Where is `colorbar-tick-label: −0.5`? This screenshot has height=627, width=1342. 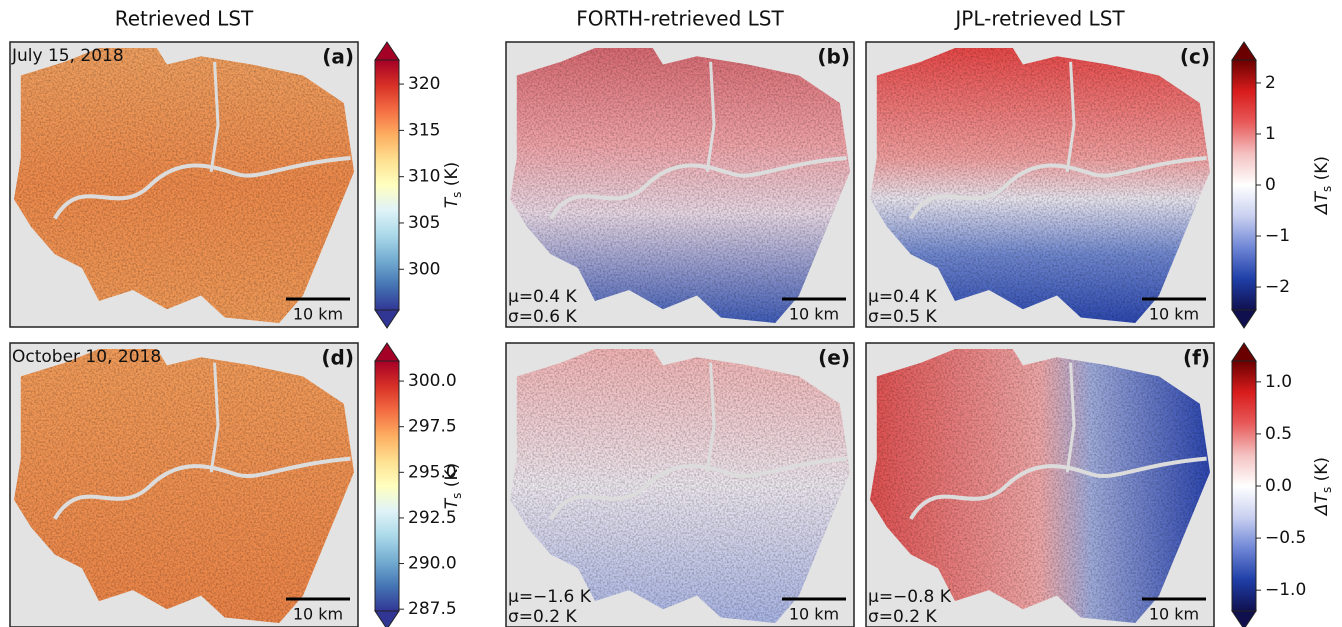 colorbar-tick-label: −0.5 is located at coordinates (1285, 538).